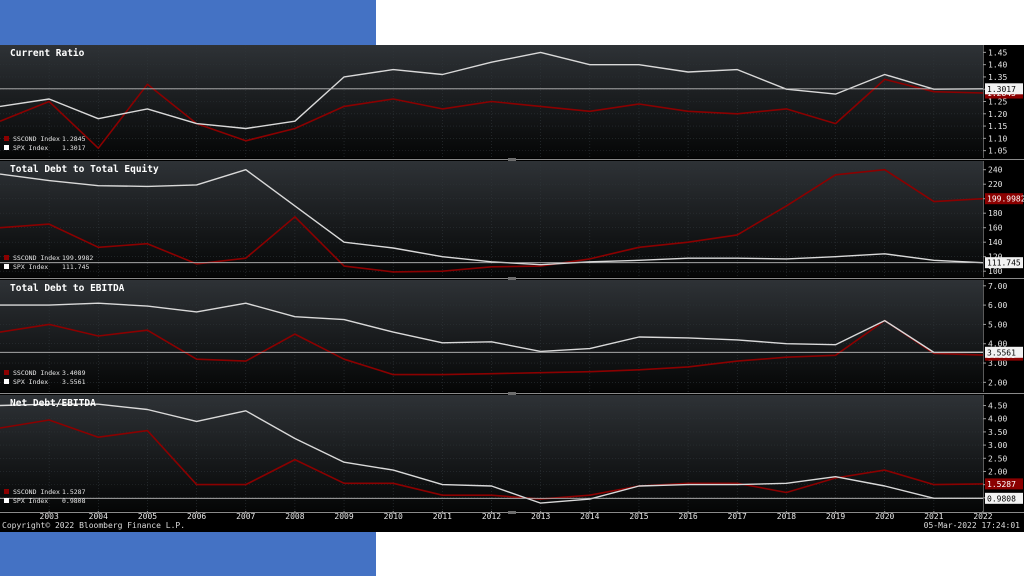 The width and height of the screenshot is (1024, 576). I want to click on y-tick-label: 1.40, so click(997, 65).